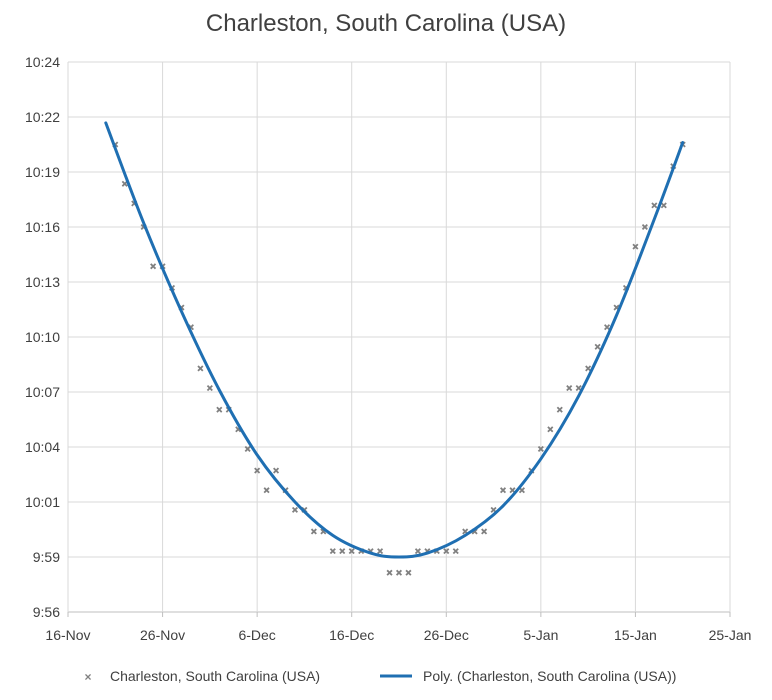  Describe the element at coordinates (635, 635) in the screenshot. I see `x-tick-label: 15-Jan` at that location.